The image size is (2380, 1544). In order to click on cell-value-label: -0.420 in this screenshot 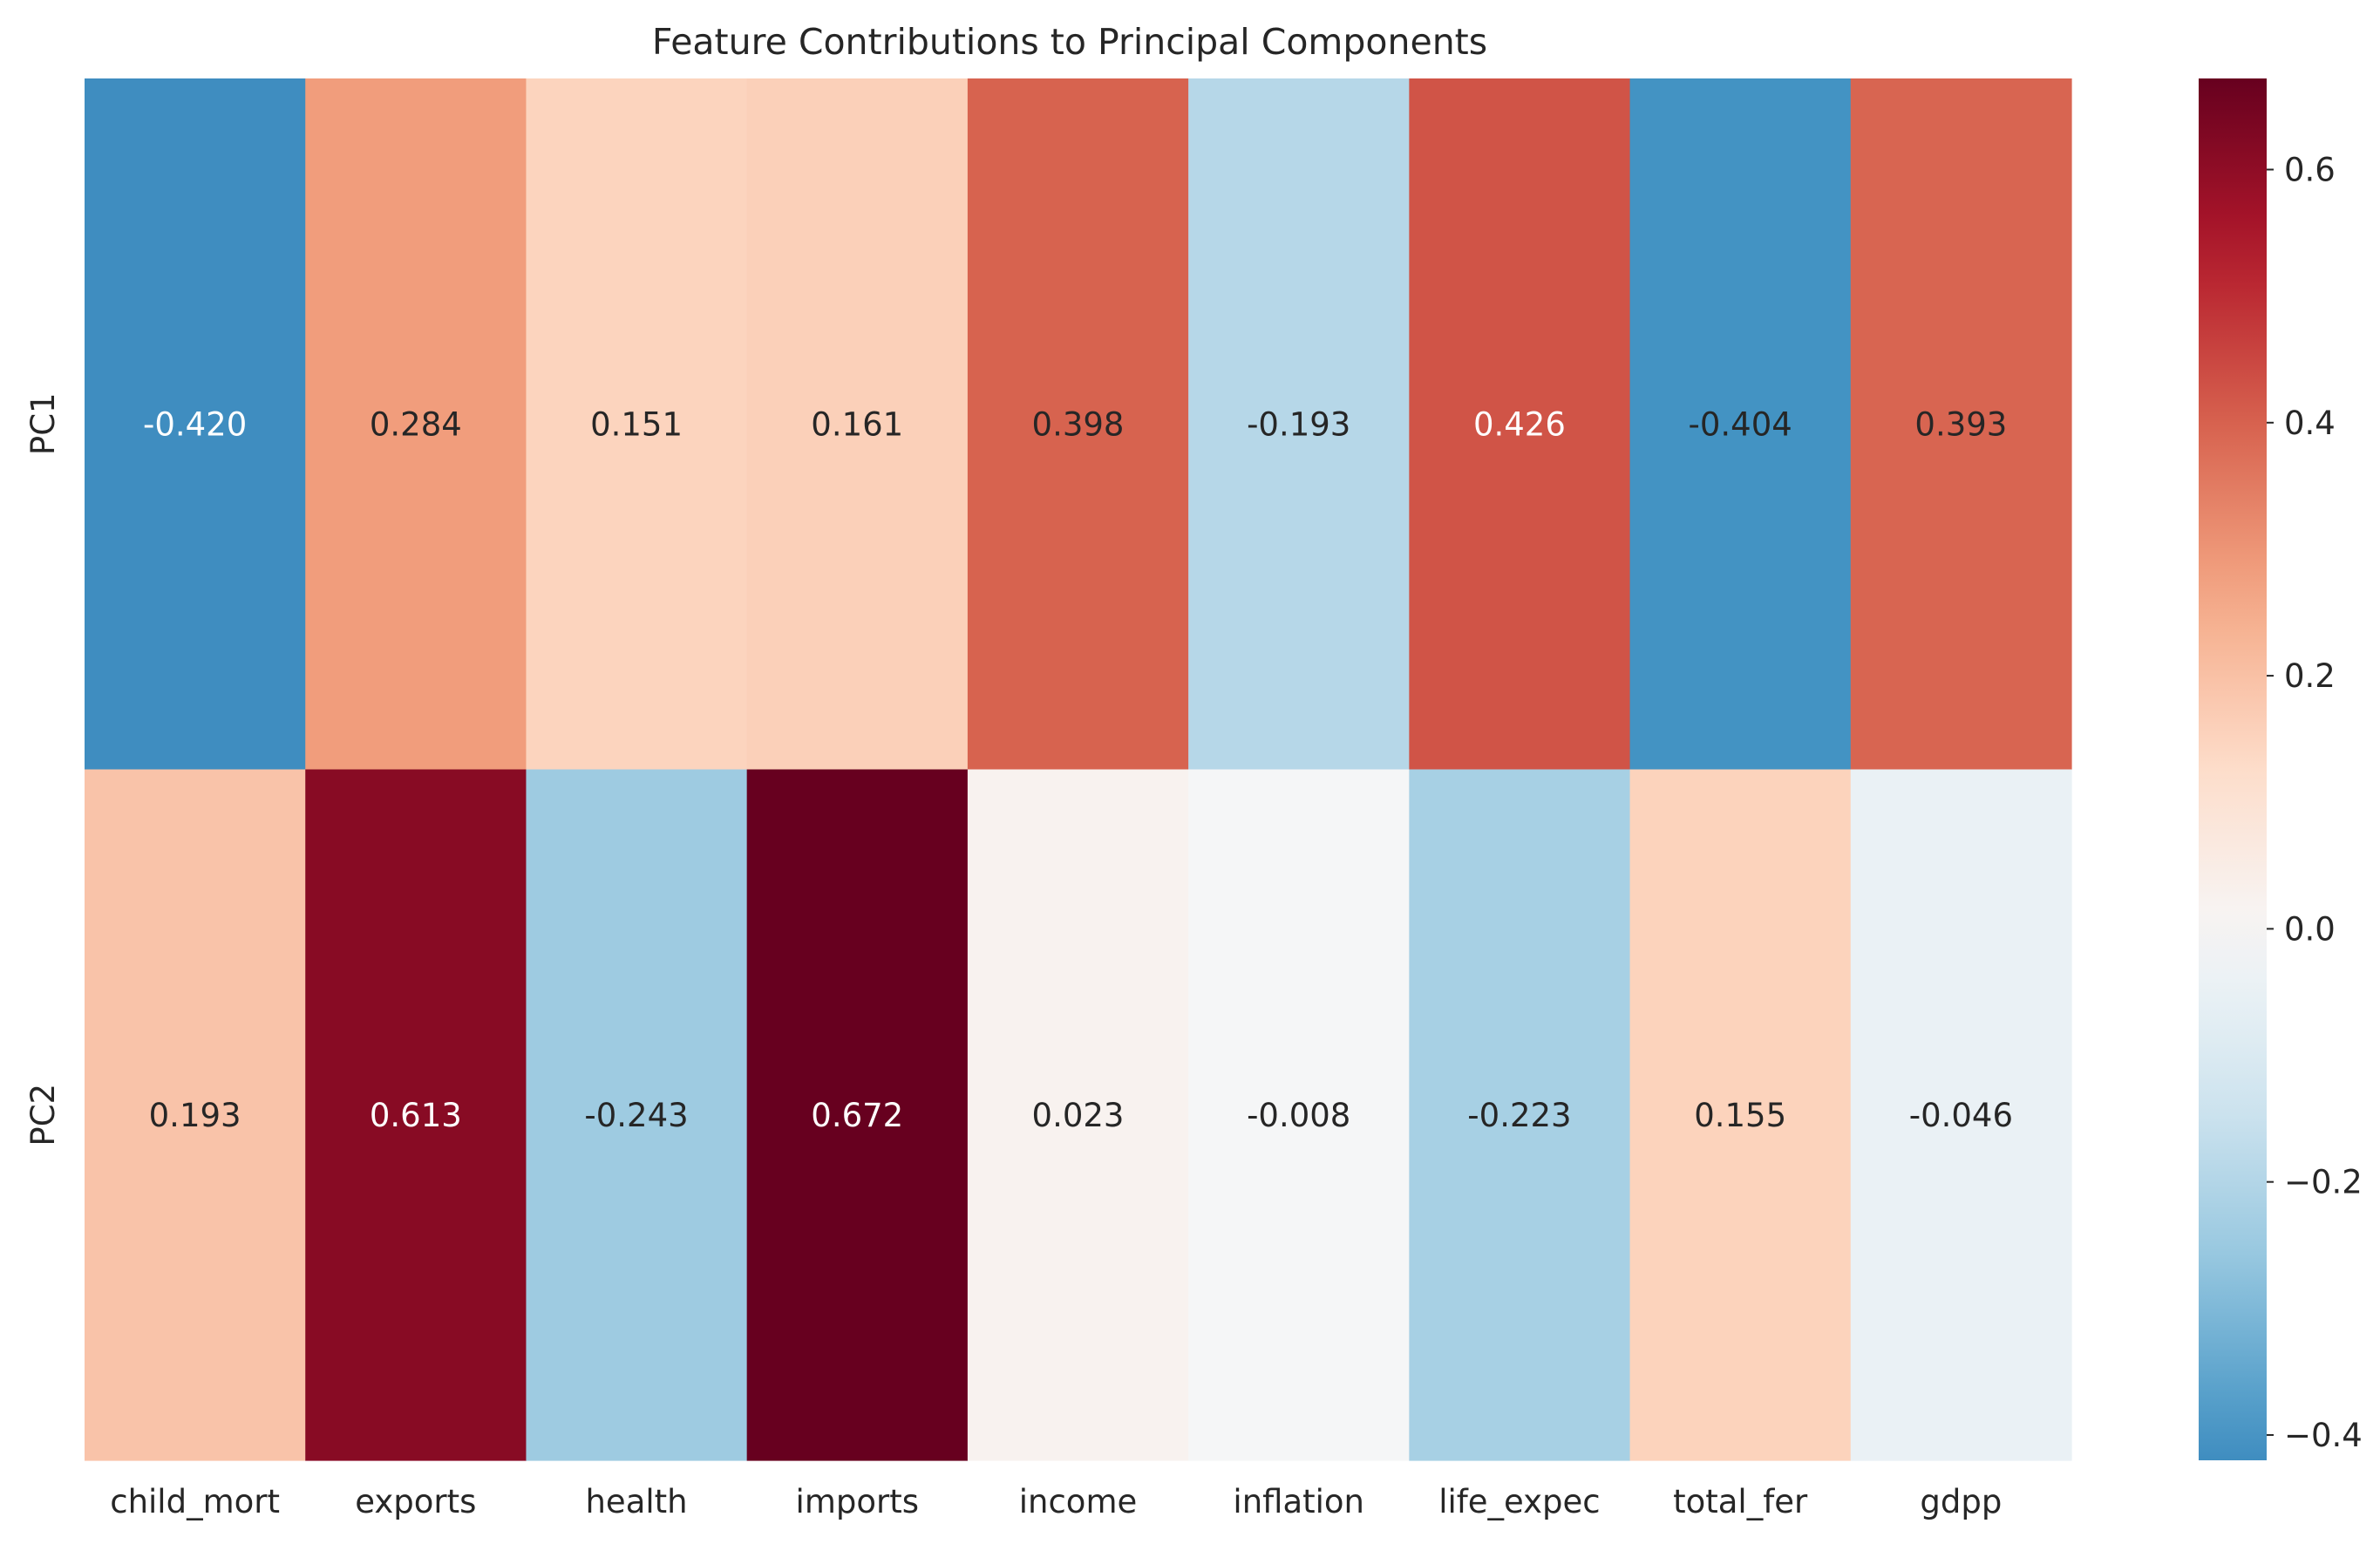, I will do `click(195, 424)`.